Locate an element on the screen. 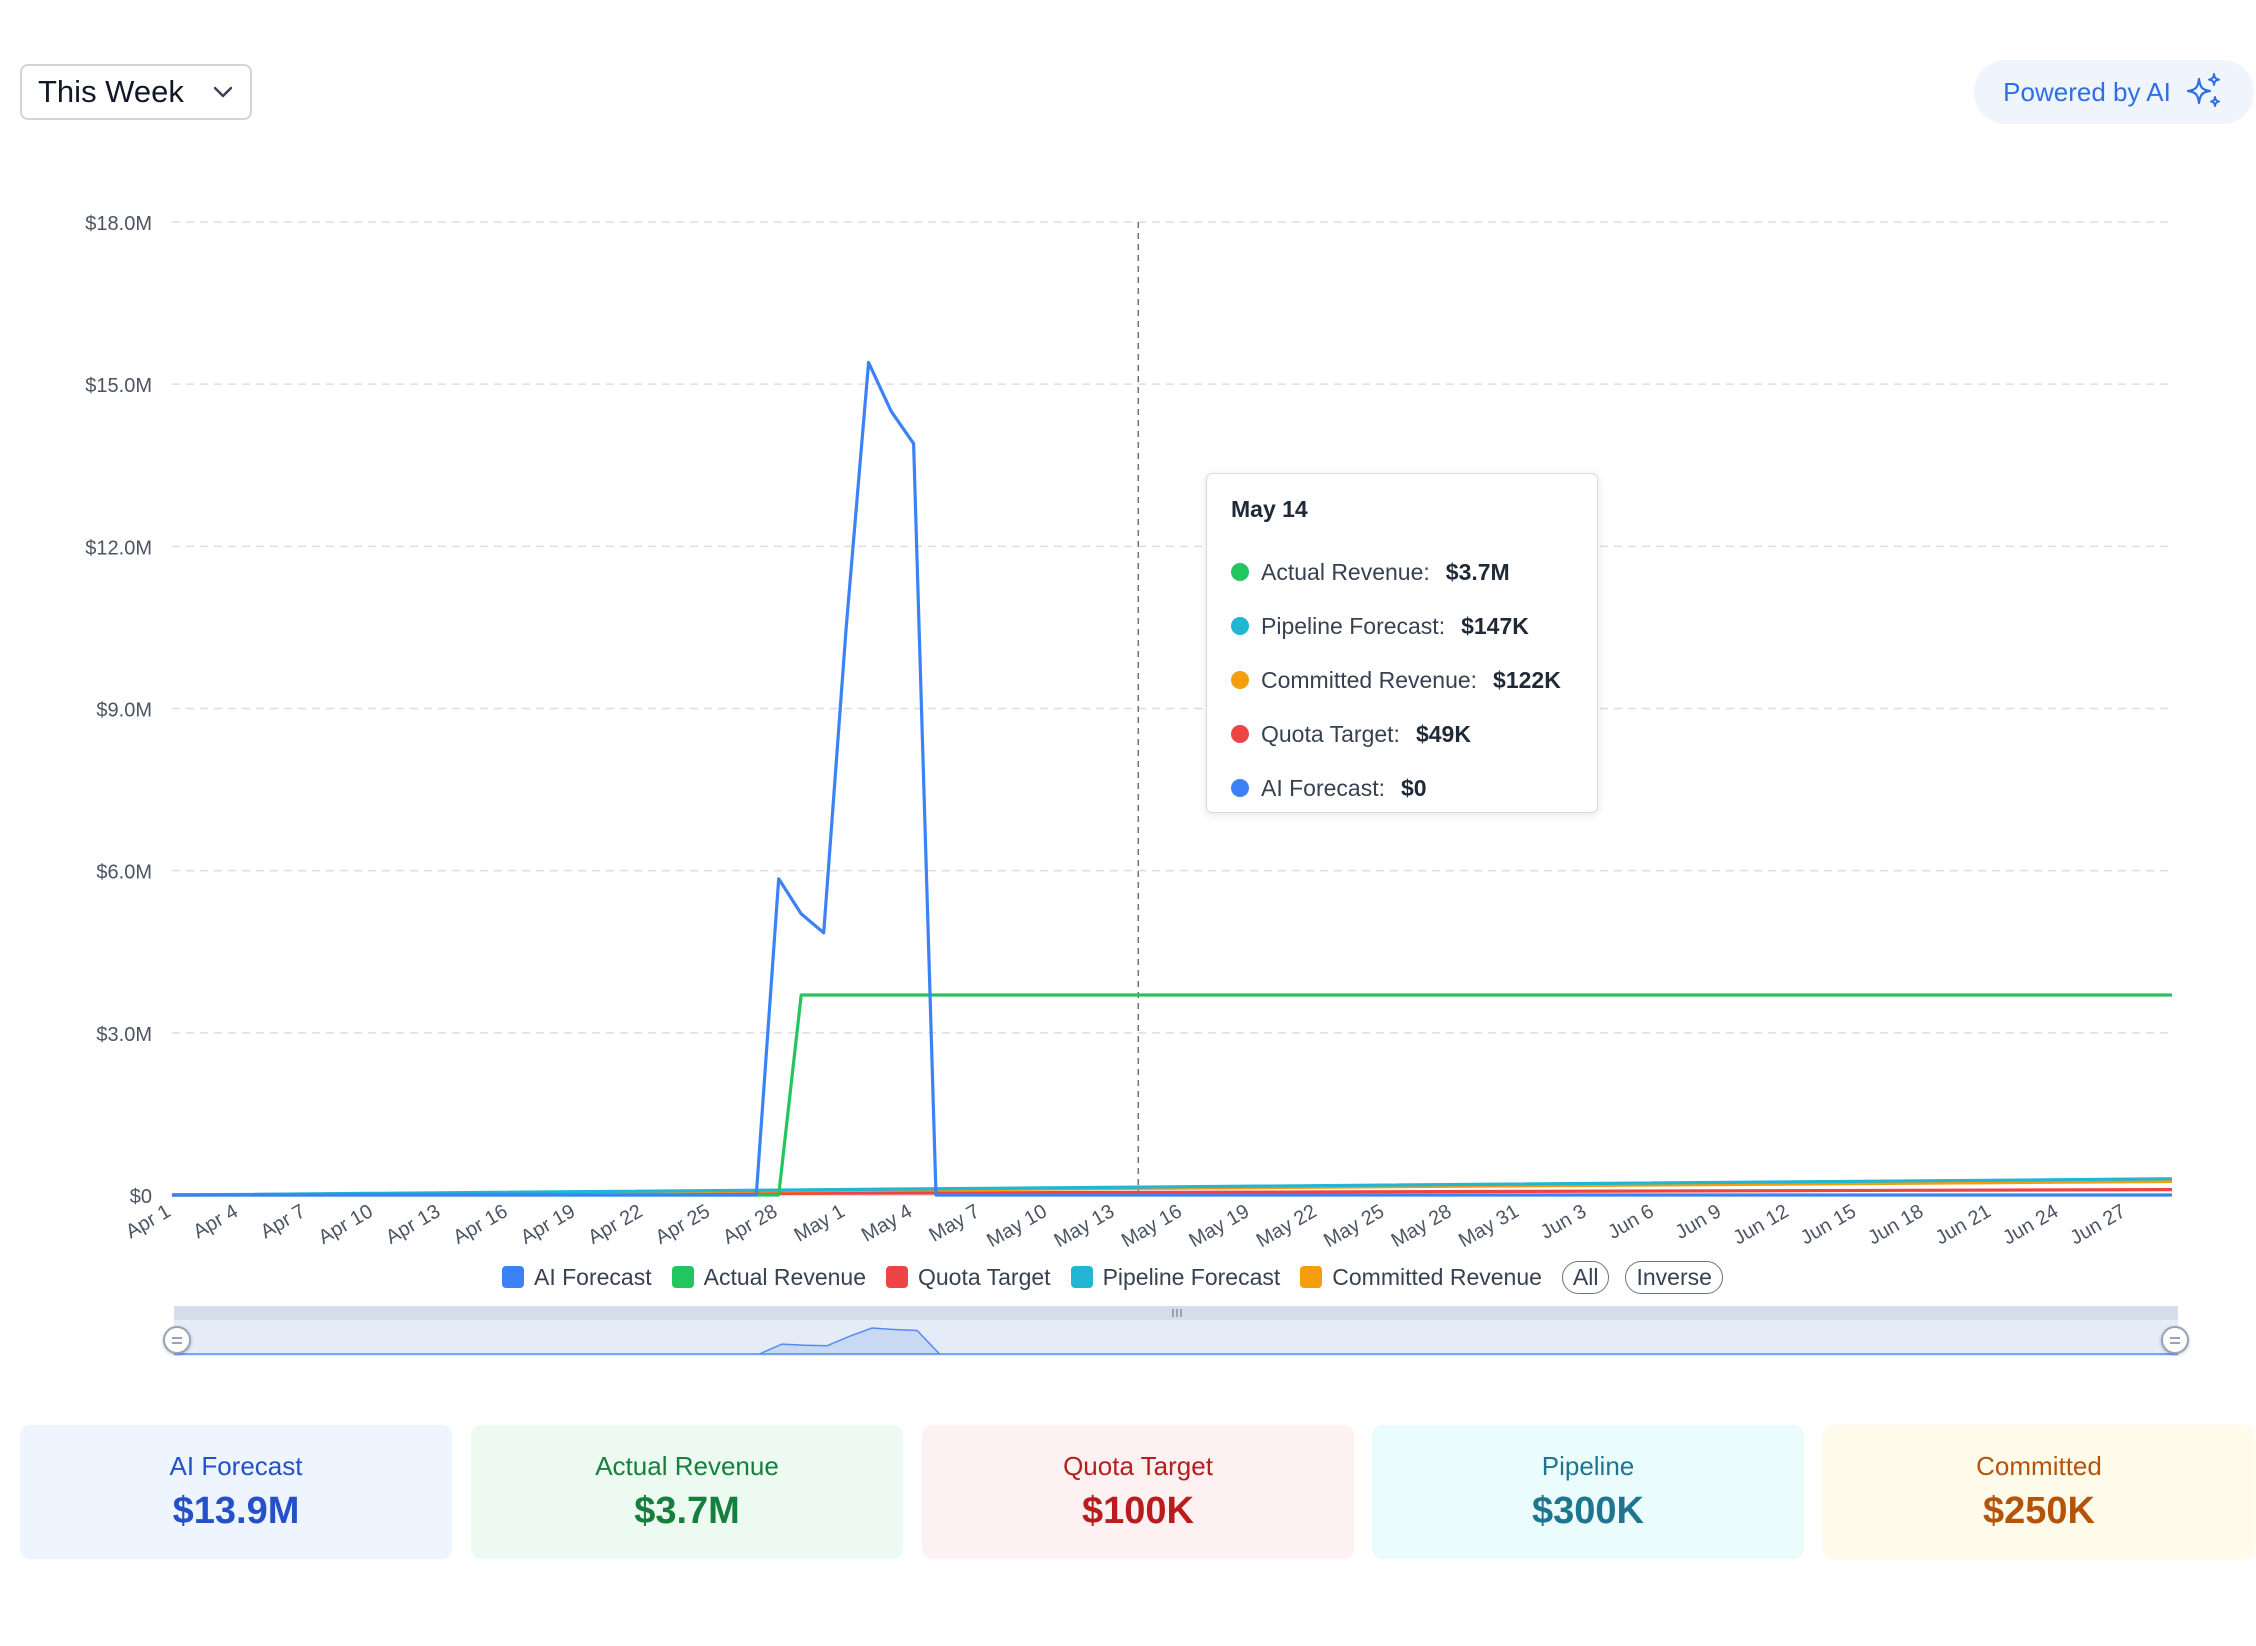 The image size is (2256, 1646). x-tick-label: Jun 27 is located at coordinates (2098, 1224).